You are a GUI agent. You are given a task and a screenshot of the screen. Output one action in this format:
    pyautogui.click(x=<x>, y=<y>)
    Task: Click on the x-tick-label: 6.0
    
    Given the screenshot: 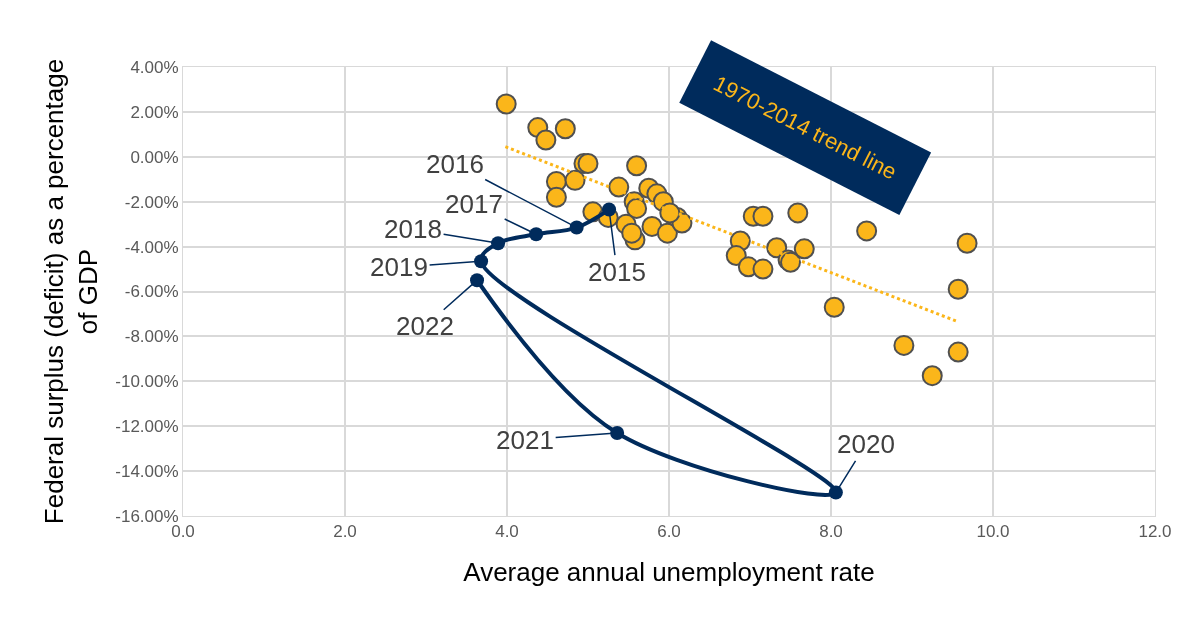 What is the action you would take?
    pyautogui.click(x=669, y=532)
    